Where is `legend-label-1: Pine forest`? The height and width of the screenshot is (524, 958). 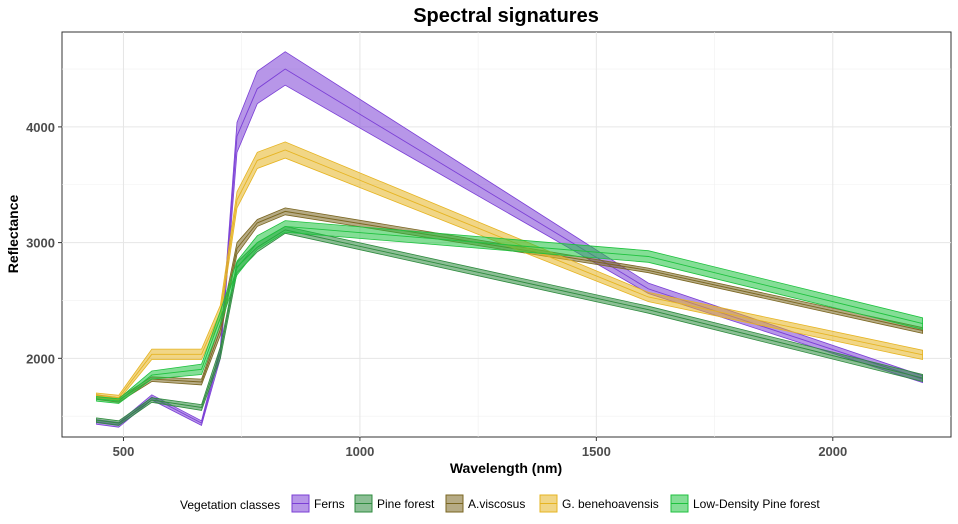
legend-label-1: Pine forest is located at coordinates (406, 504).